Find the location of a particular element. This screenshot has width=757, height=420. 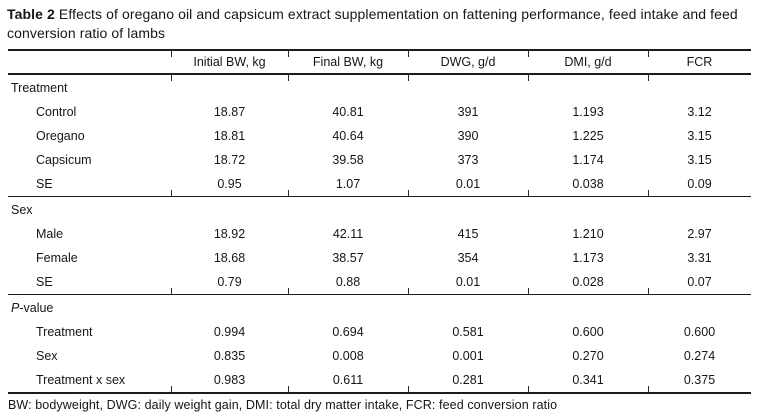

table-row: Male 18.92 42.11 415 1.210 2.97 is located at coordinates (379, 234).